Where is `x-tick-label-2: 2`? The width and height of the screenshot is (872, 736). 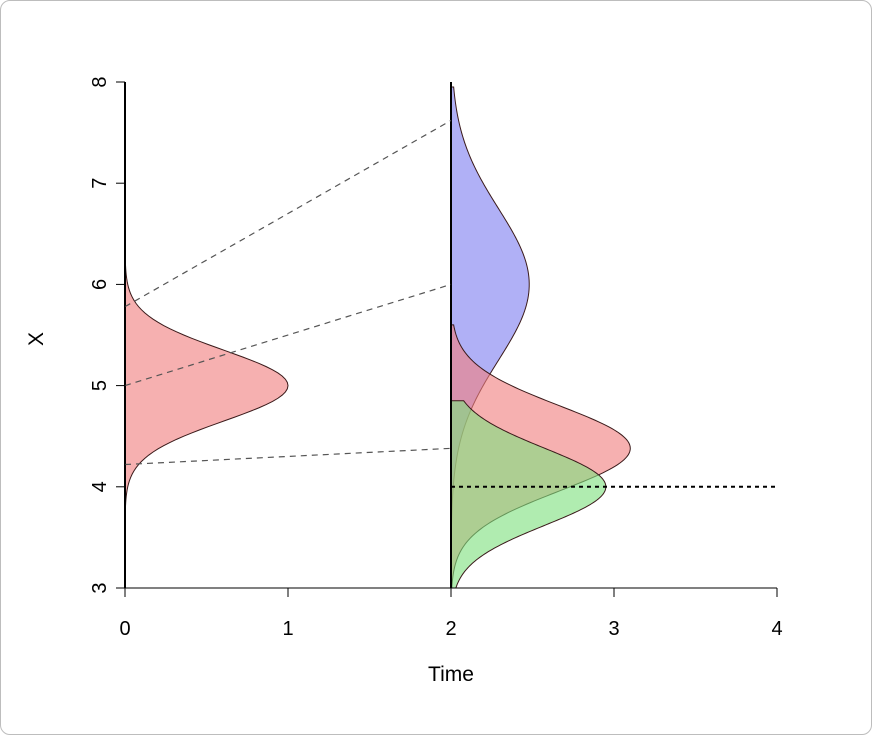
x-tick-label-2: 2 is located at coordinates (450, 629).